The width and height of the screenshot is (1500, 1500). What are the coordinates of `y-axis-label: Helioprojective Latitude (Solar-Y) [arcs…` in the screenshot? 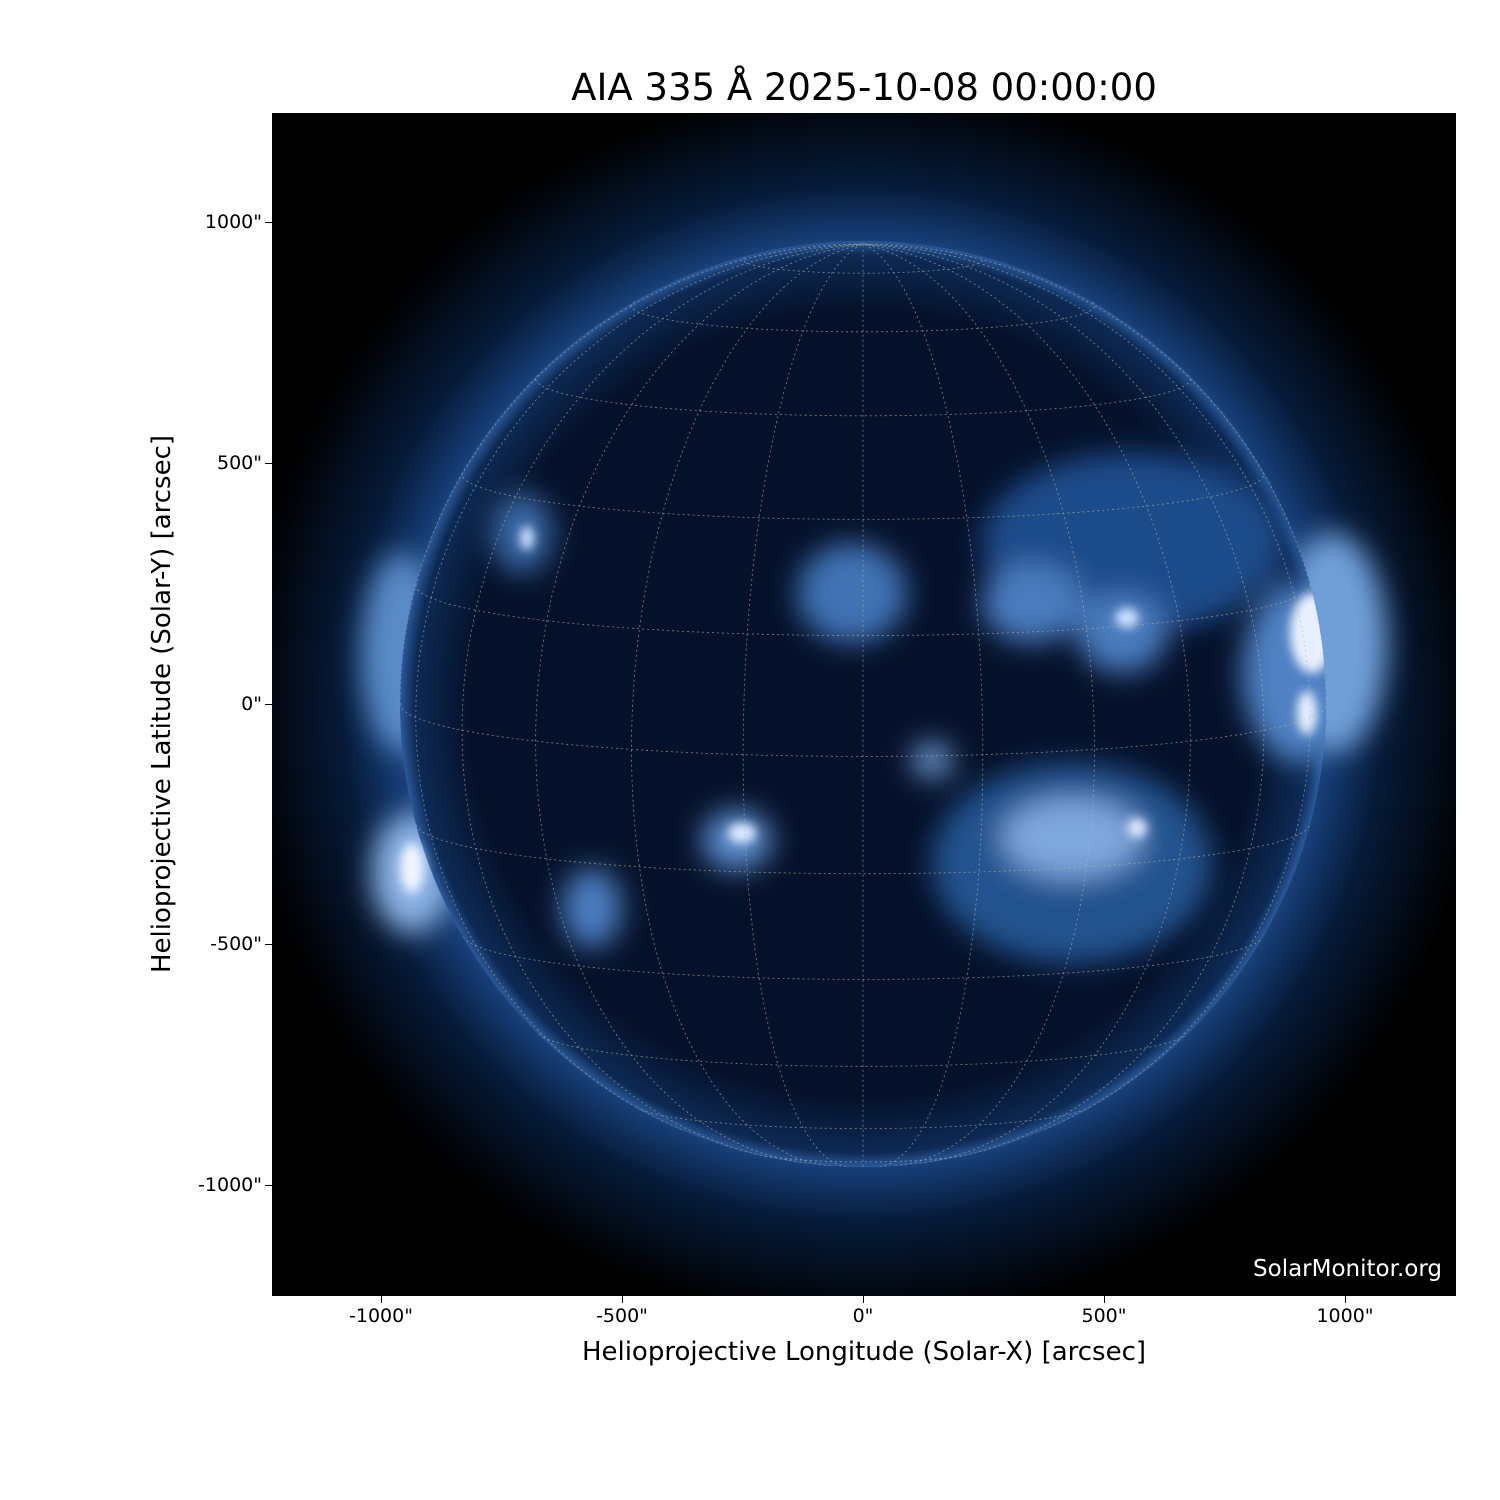 It's located at (162, 704).